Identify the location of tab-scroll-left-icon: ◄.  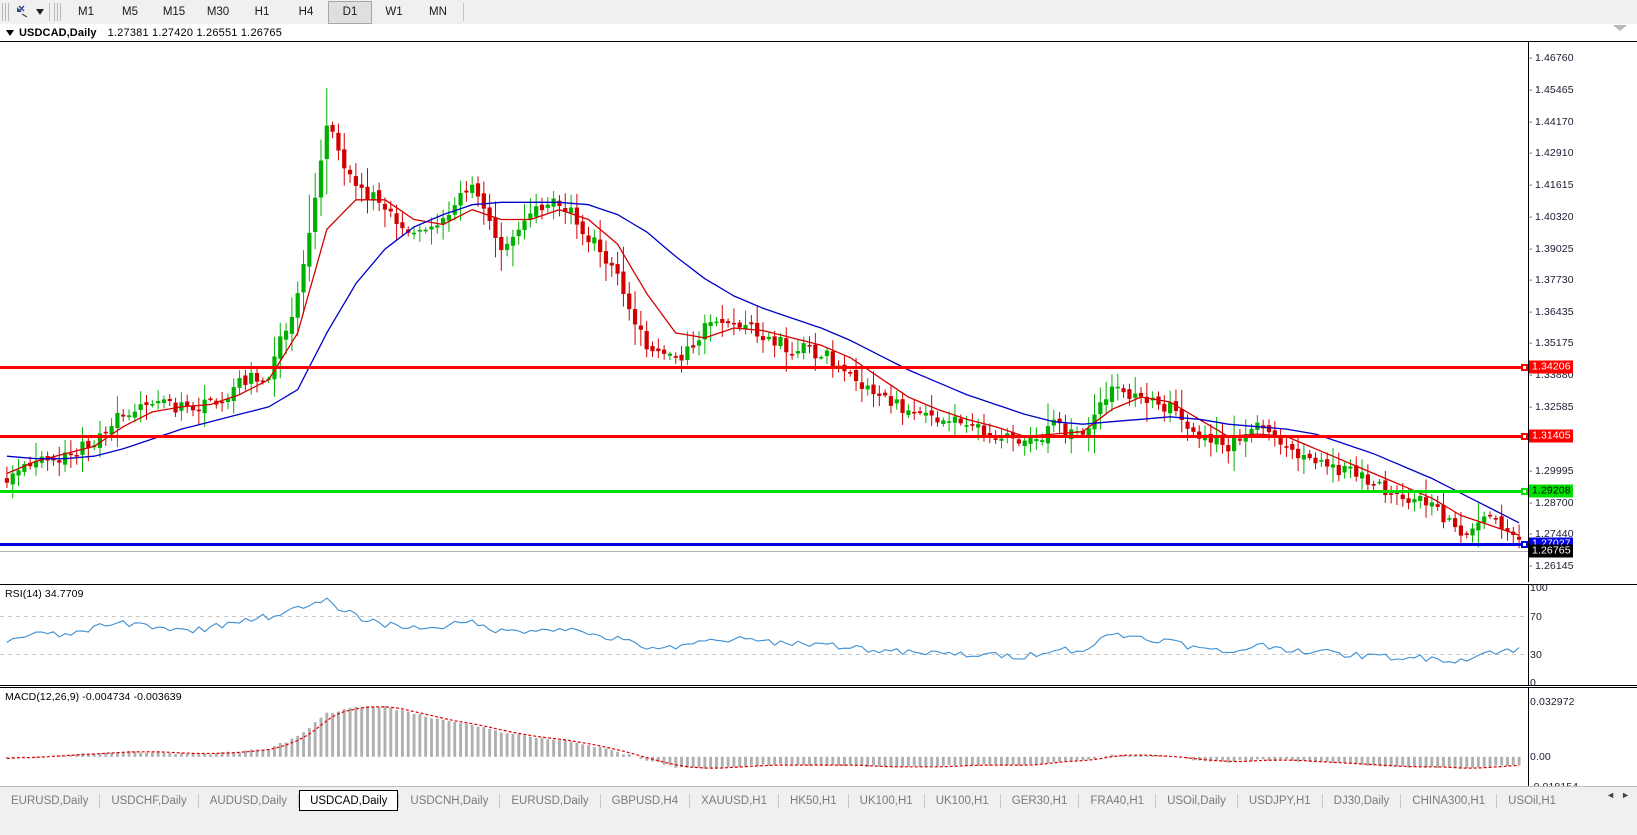
(1611, 795).